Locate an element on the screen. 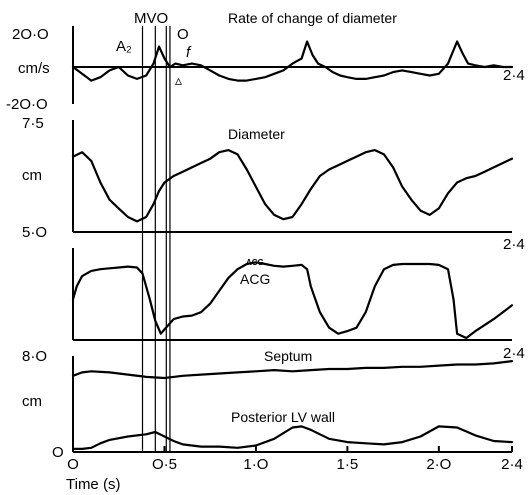 This screenshot has width=529, height=495. septum-series-label: Septum is located at coordinates (288, 356).